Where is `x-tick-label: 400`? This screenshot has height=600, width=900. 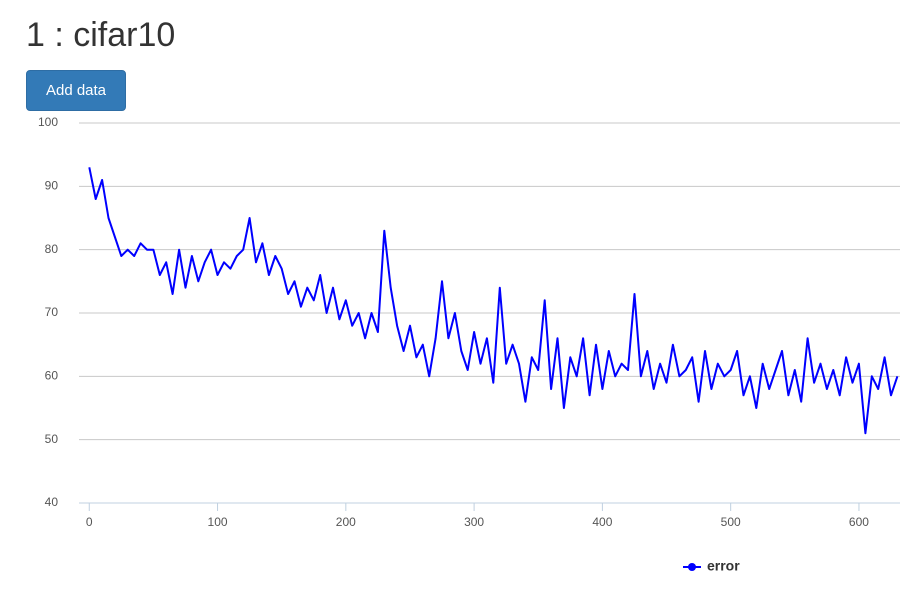
x-tick-label: 400 is located at coordinates (602, 522).